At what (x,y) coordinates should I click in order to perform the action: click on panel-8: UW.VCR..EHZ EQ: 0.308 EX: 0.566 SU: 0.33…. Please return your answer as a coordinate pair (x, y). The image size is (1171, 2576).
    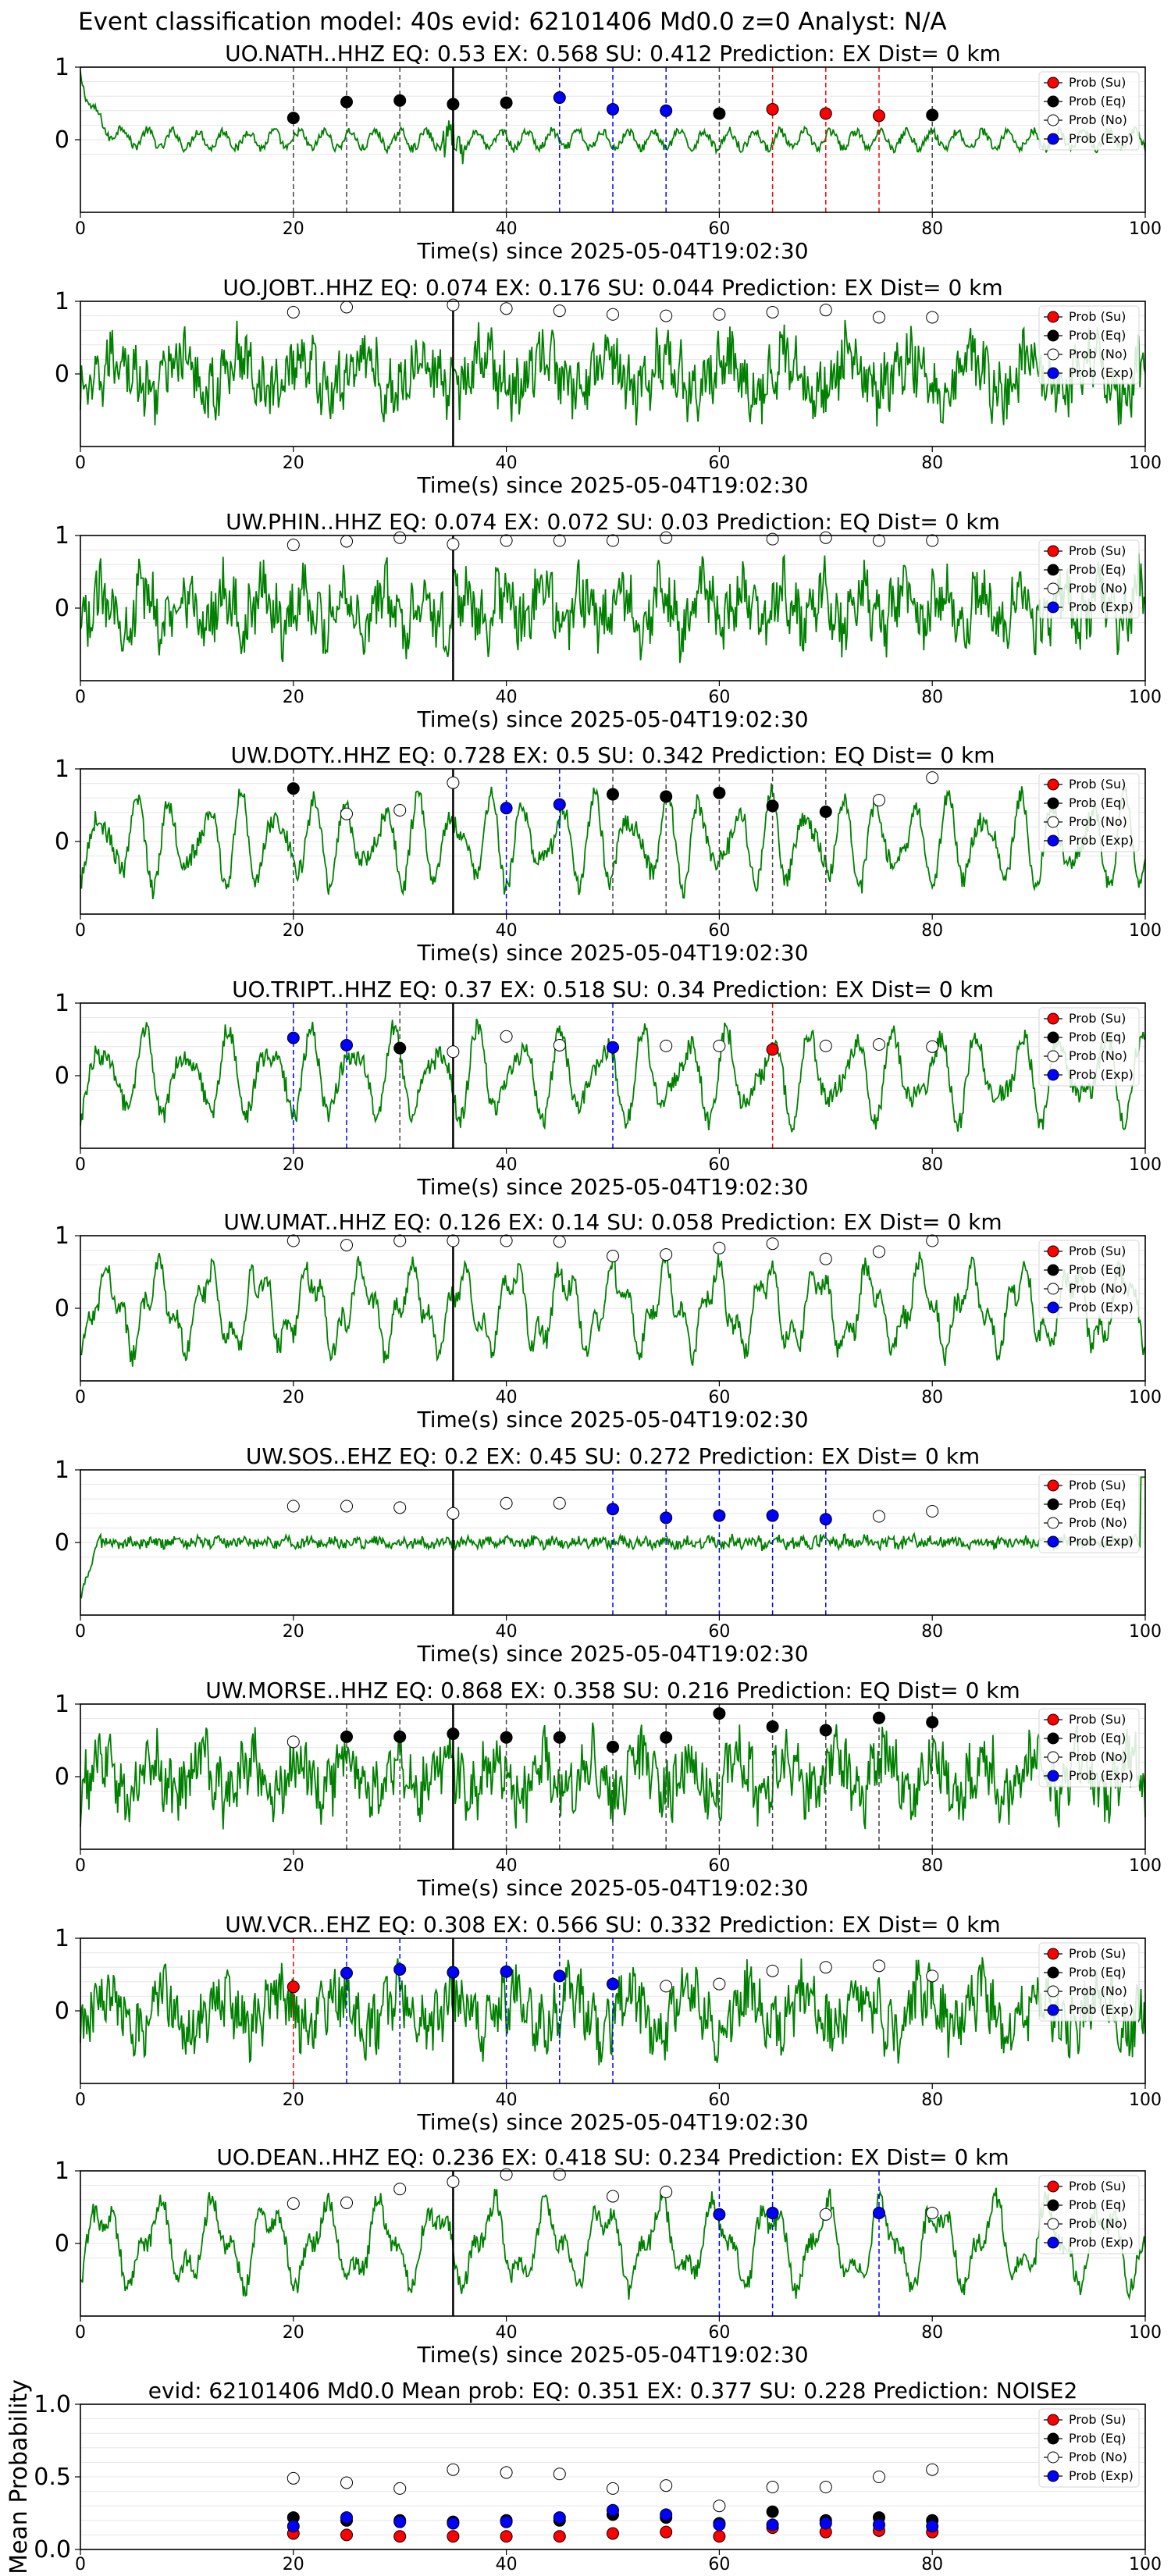
    Looking at the image, I should click on (608, 2023).